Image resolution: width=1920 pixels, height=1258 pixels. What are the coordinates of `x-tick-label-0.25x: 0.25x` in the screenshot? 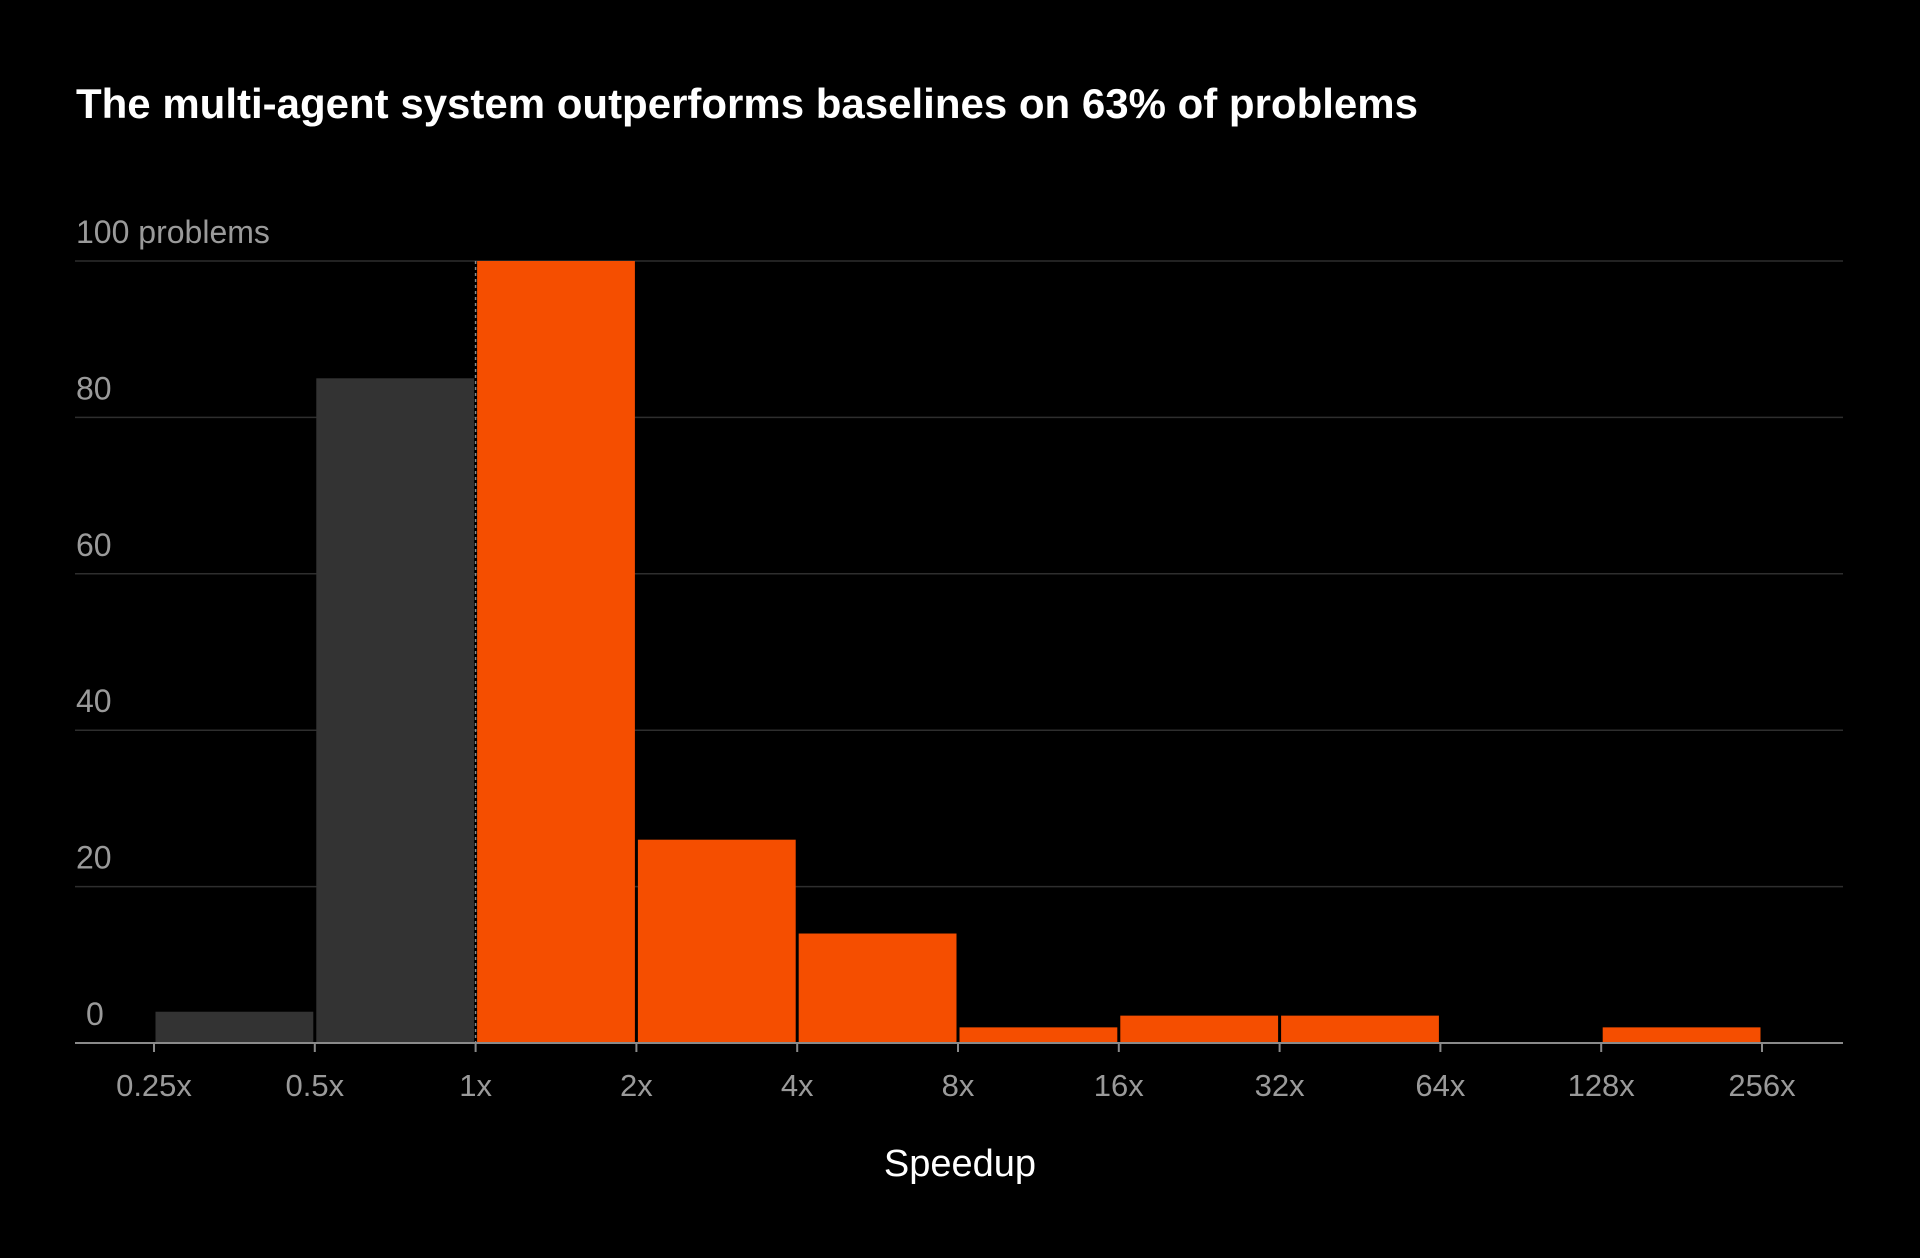 It's located at (154, 1085).